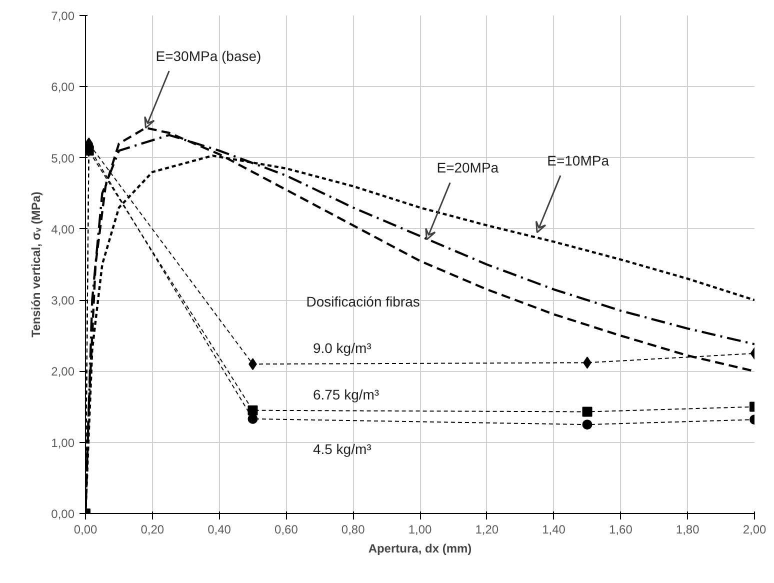 This screenshot has height=583, width=774. What do you see at coordinates (754, 529) in the screenshot?
I see `x-tick-label: 2,00` at bounding box center [754, 529].